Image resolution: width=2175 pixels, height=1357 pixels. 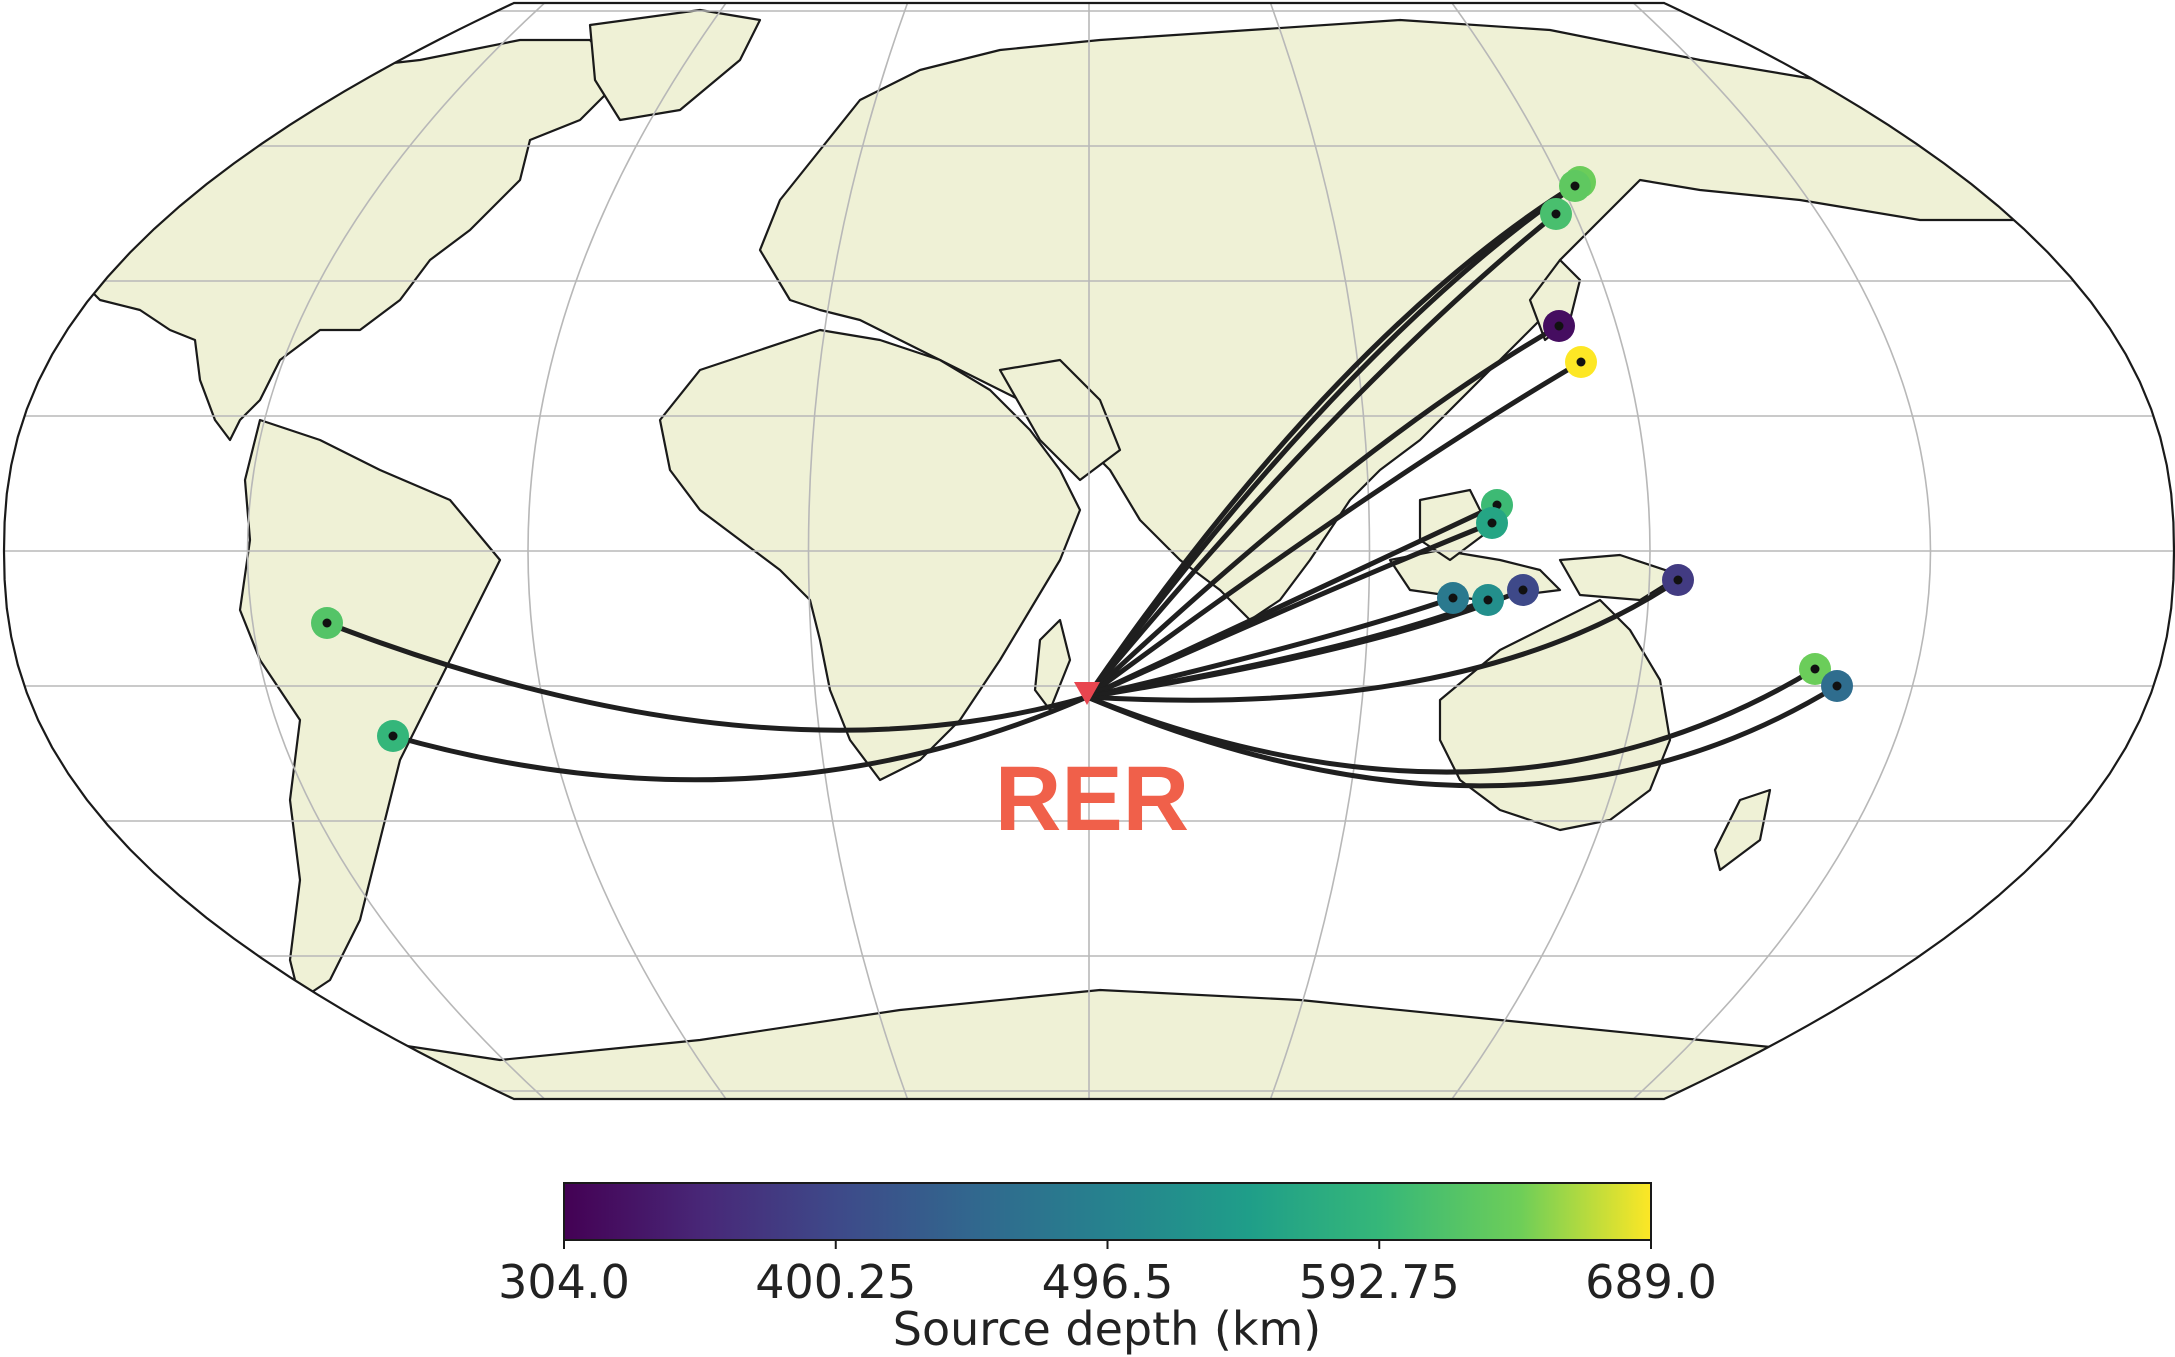 I want to click on land-africa, so click(x=870, y=555).